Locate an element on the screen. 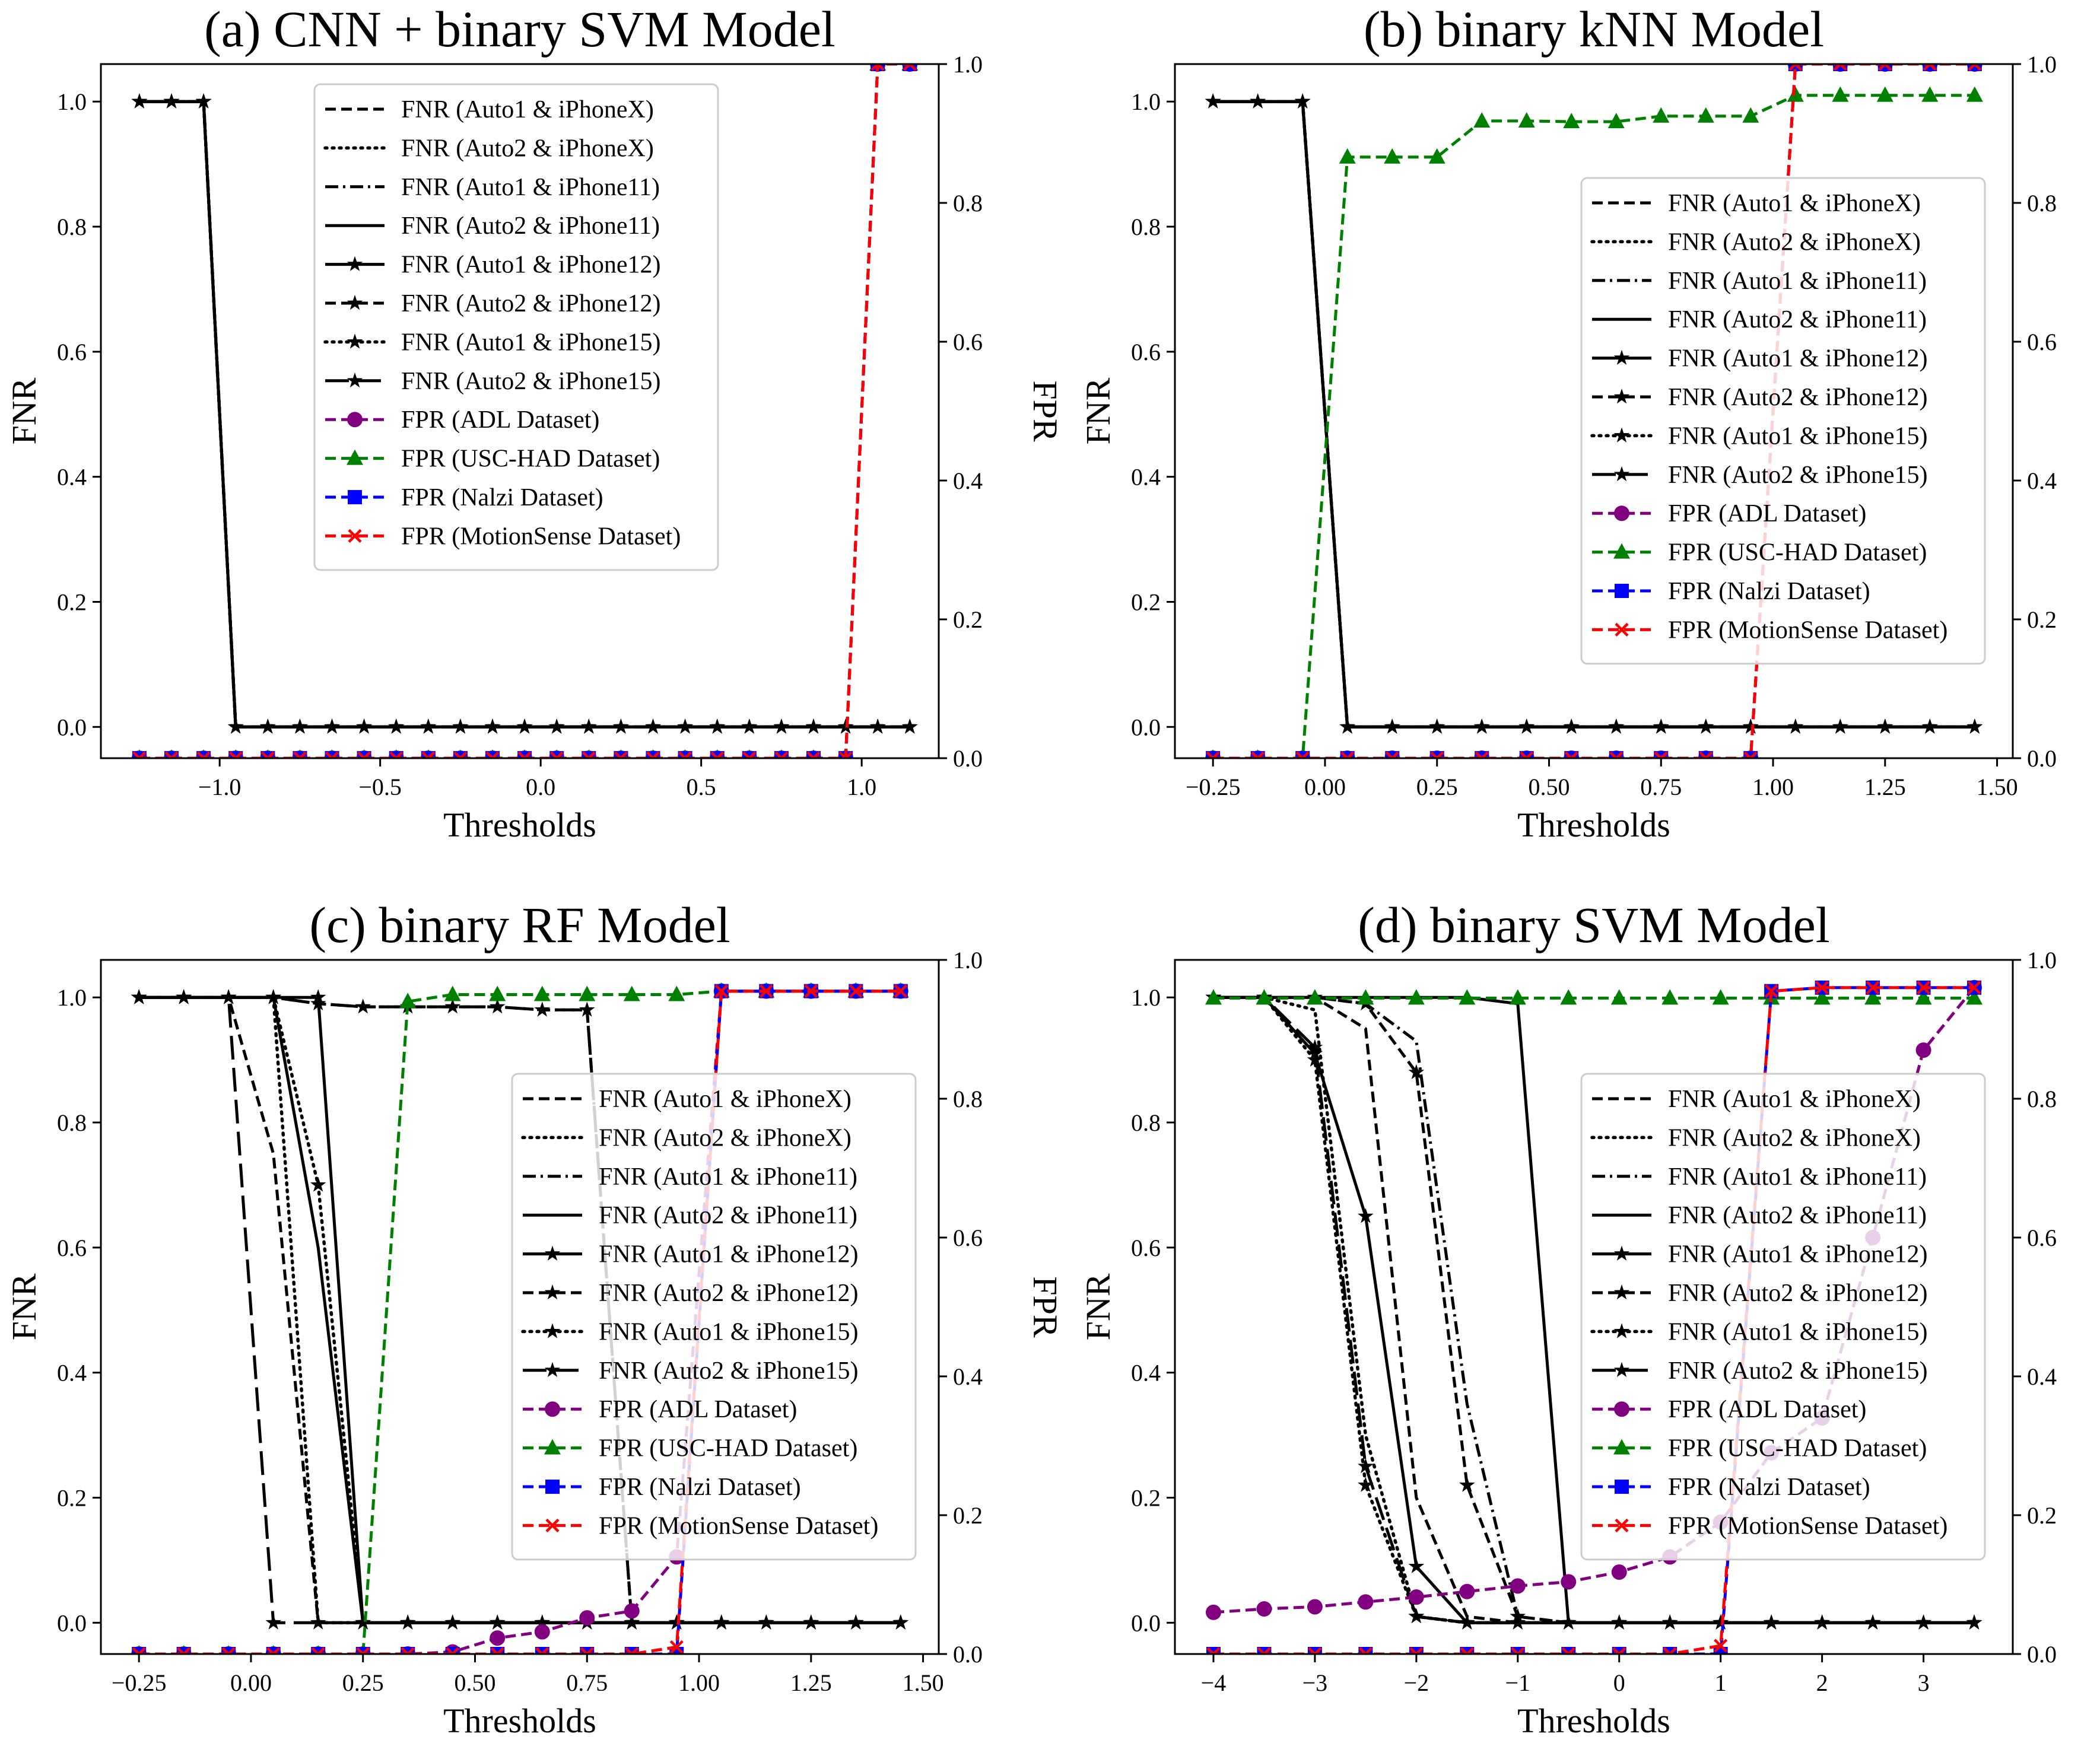  x-tick-label: −1.0 is located at coordinates (220, 787).